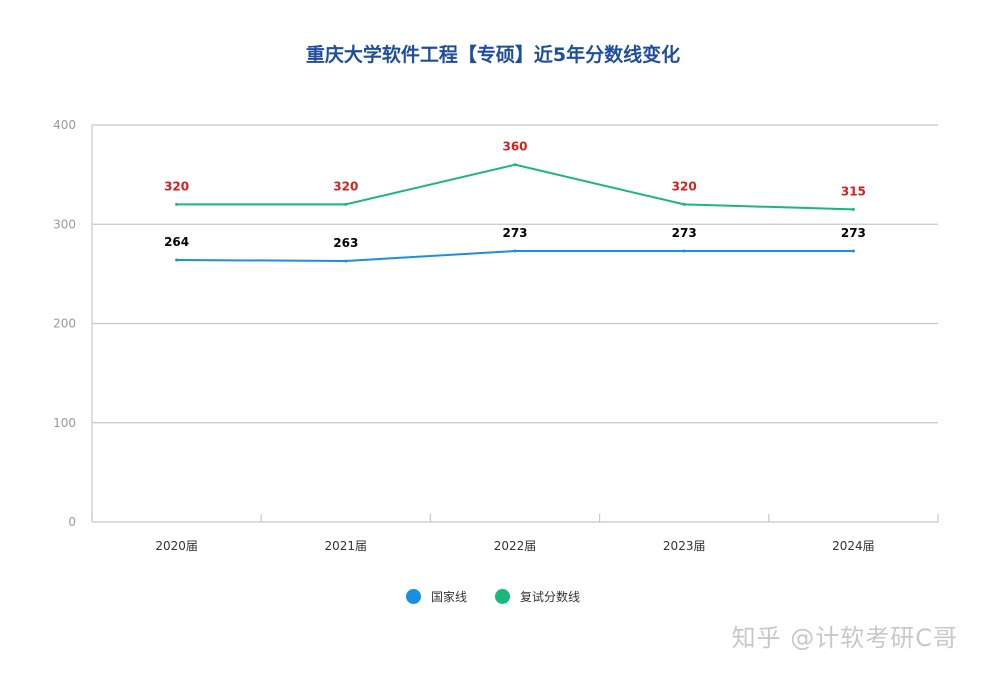 This screenshot has width=986, height=674. I want to click on data-label-1-3: 320, so click(684, 186).